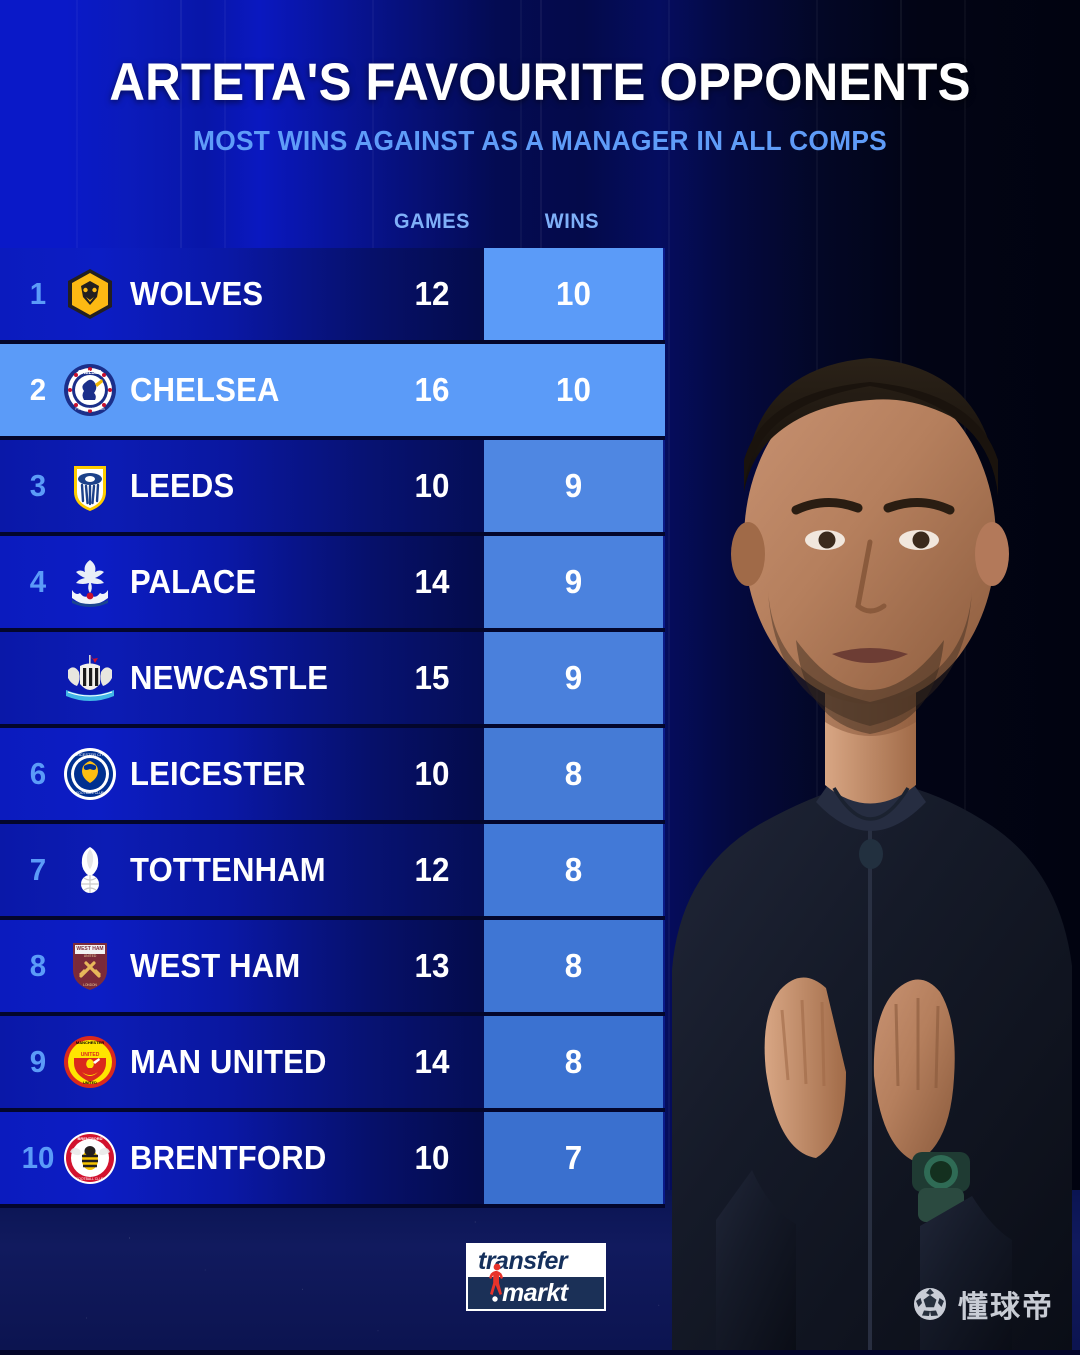 Image resolution: width=1080 pixels, height=1355 pixels. What do you see at coordinates (332, 488) in the screenshot?
I see `table-row: 3 LEEDS 10 9` at bounding box center [332, 488].